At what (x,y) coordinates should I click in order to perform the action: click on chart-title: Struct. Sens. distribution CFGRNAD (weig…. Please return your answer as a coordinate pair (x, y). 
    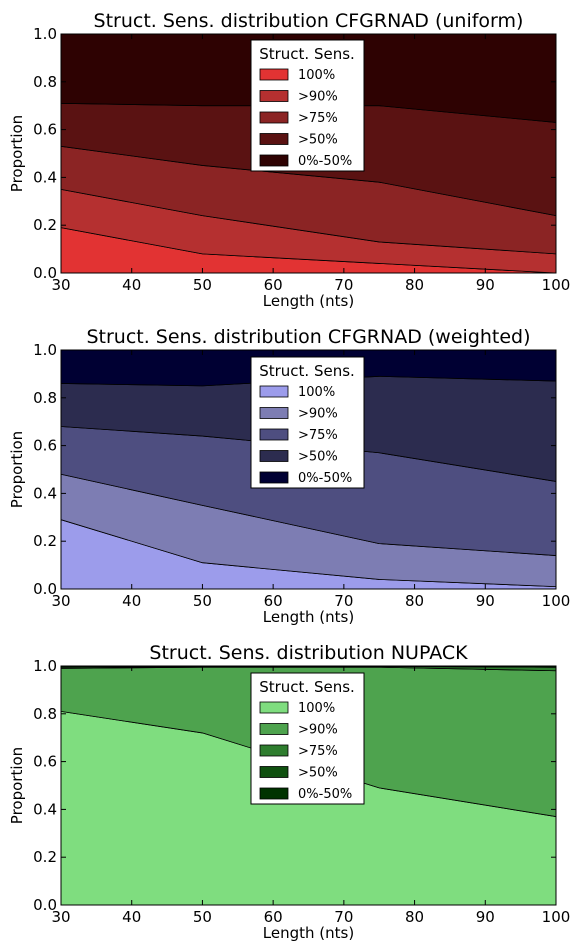
    Looking at the image, I should click on (308, 337).